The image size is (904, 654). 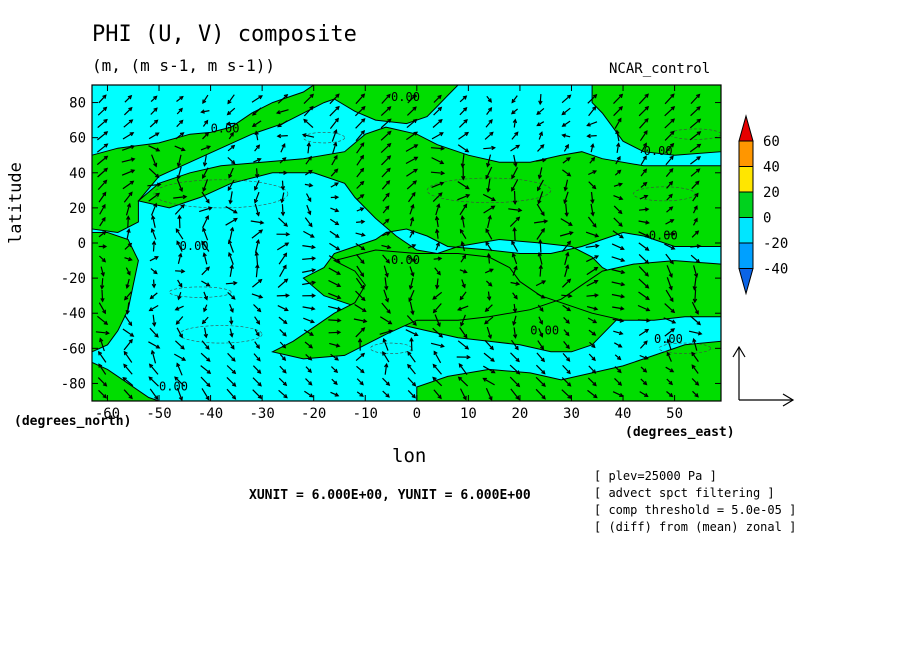 I want to click on y-tick-label: 80, so click(x=77, y=104).